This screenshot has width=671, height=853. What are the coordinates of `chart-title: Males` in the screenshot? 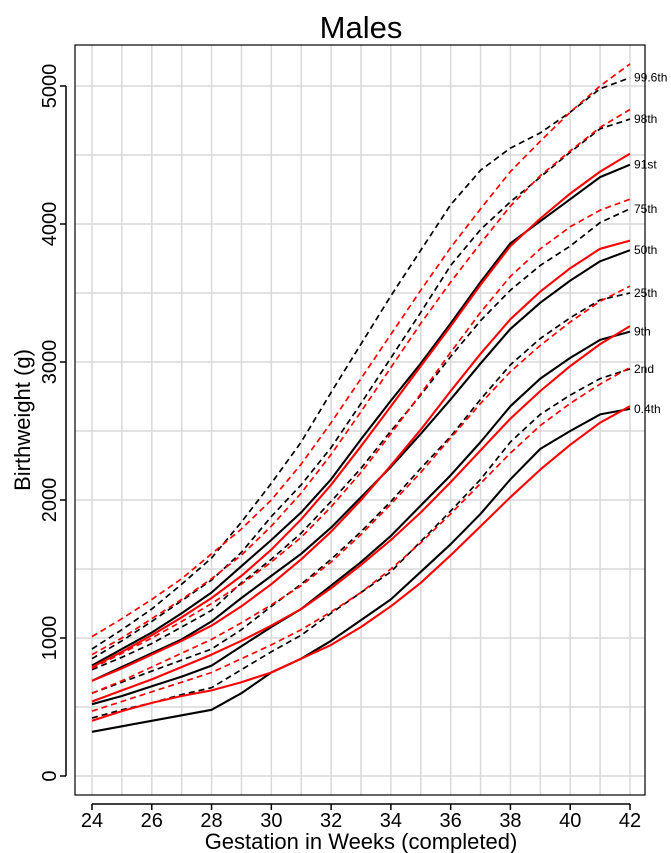 It's located at (361, 27).